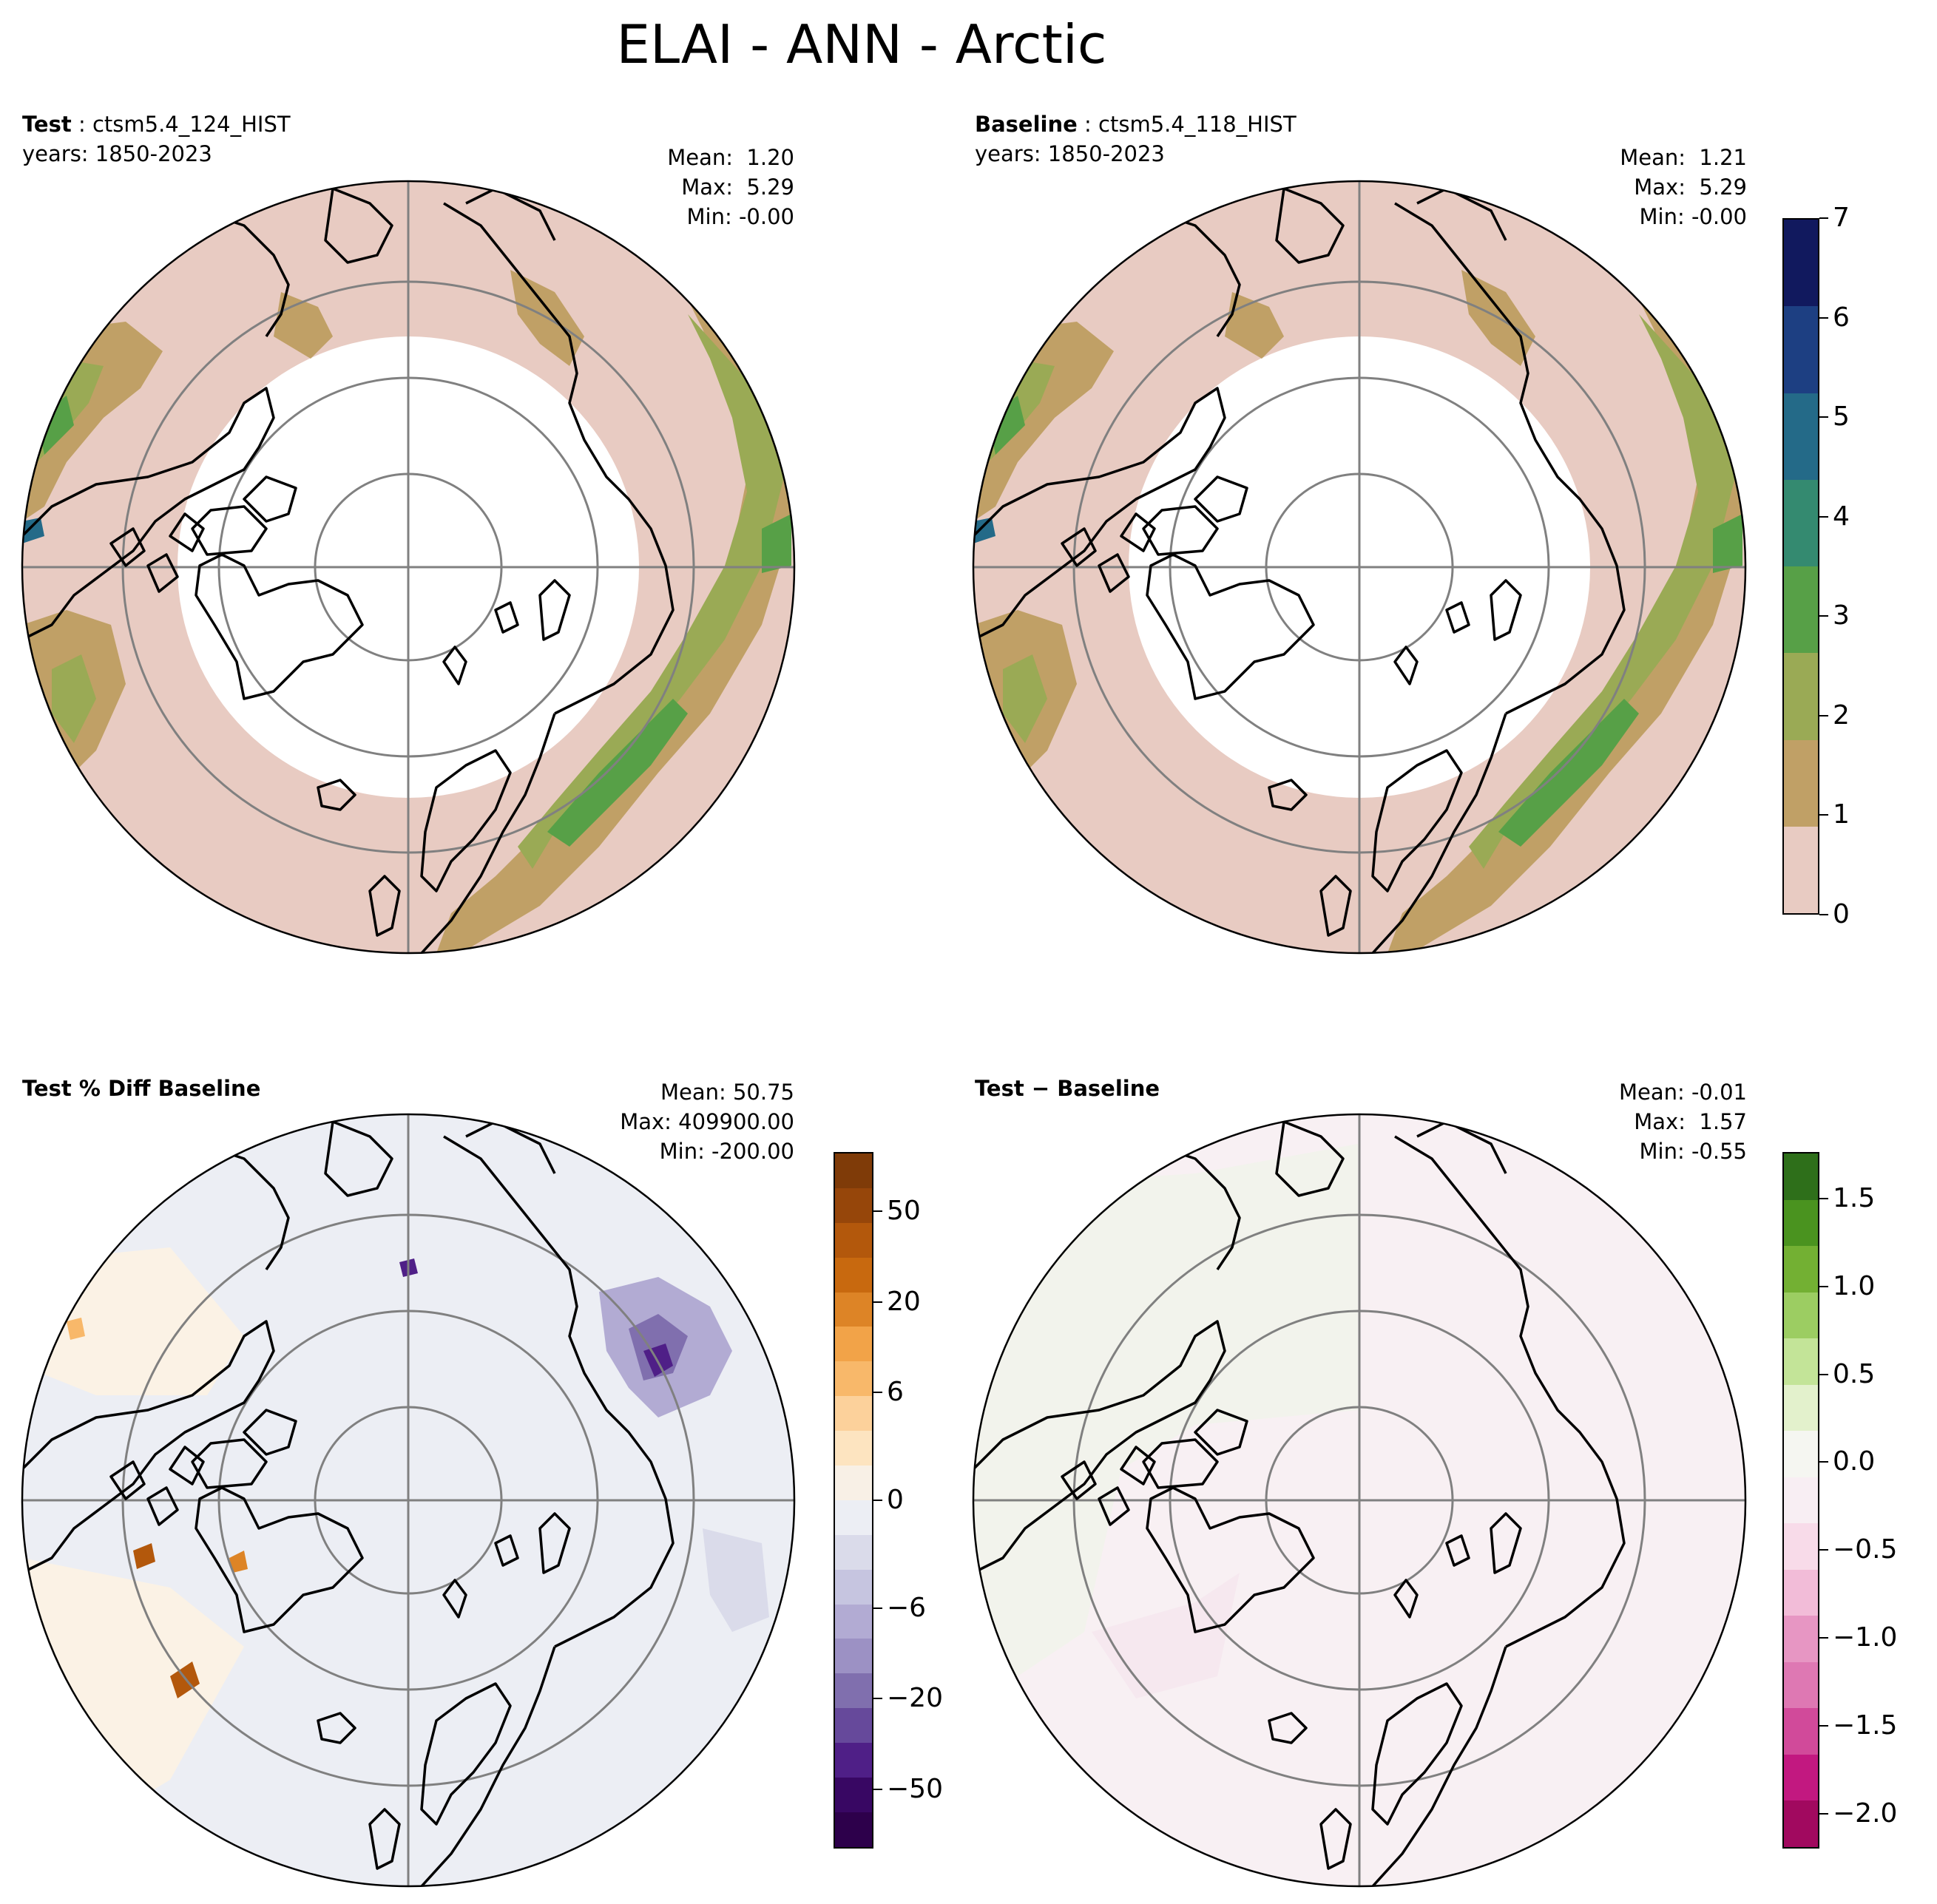 This screenshot has height=1904, width=1937. Describe the element at coordinates (1865, 1637) in the screenshot. I see `colorbar-tick-label: −1.0` at that location.